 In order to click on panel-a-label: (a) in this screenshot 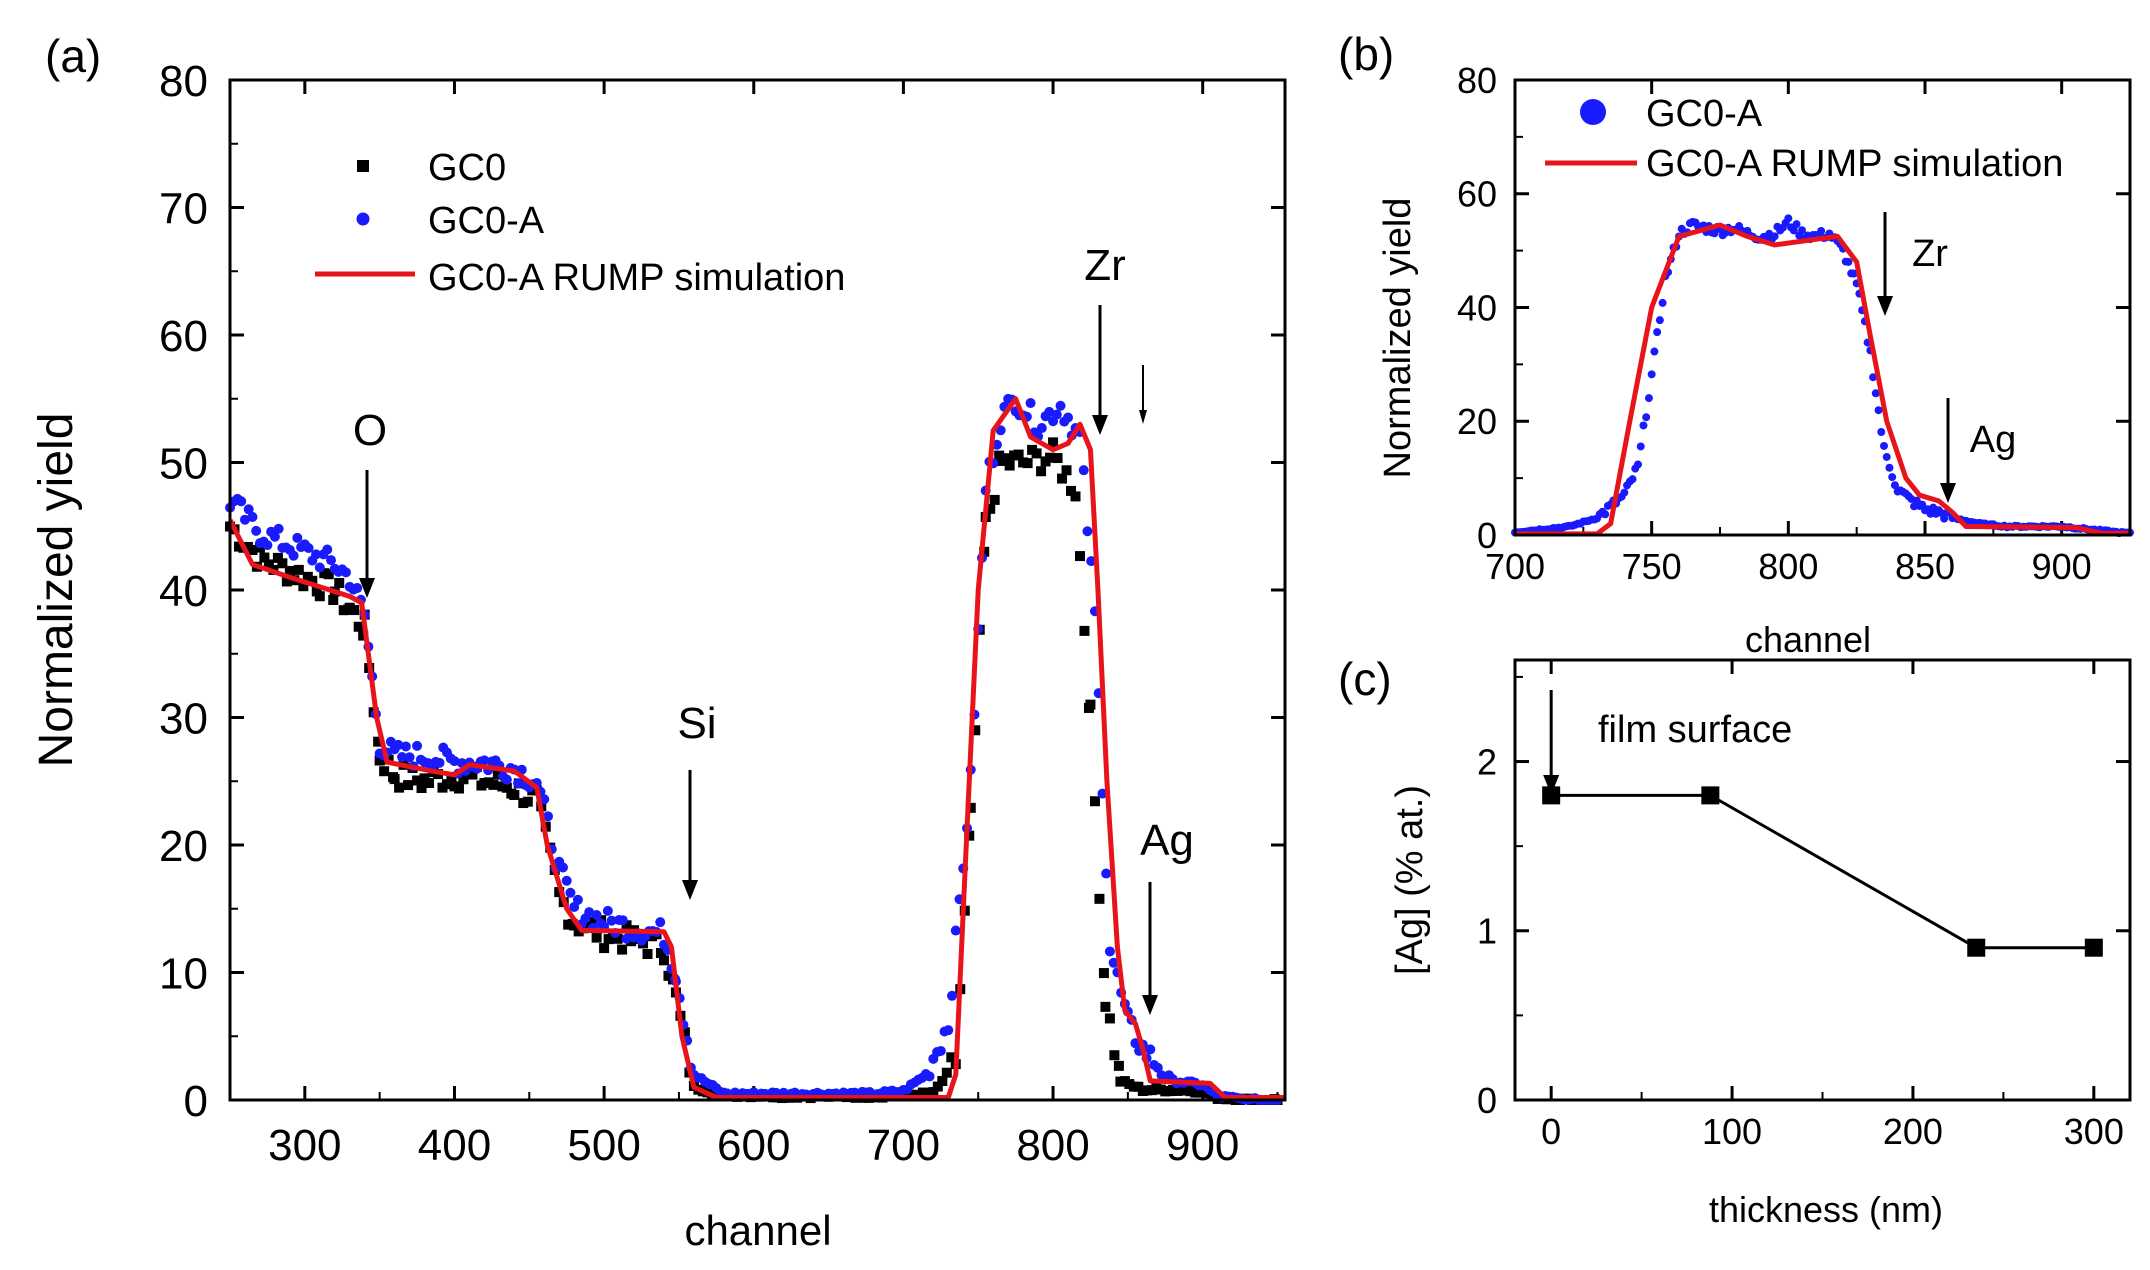, I will do `click(73, 56)`.